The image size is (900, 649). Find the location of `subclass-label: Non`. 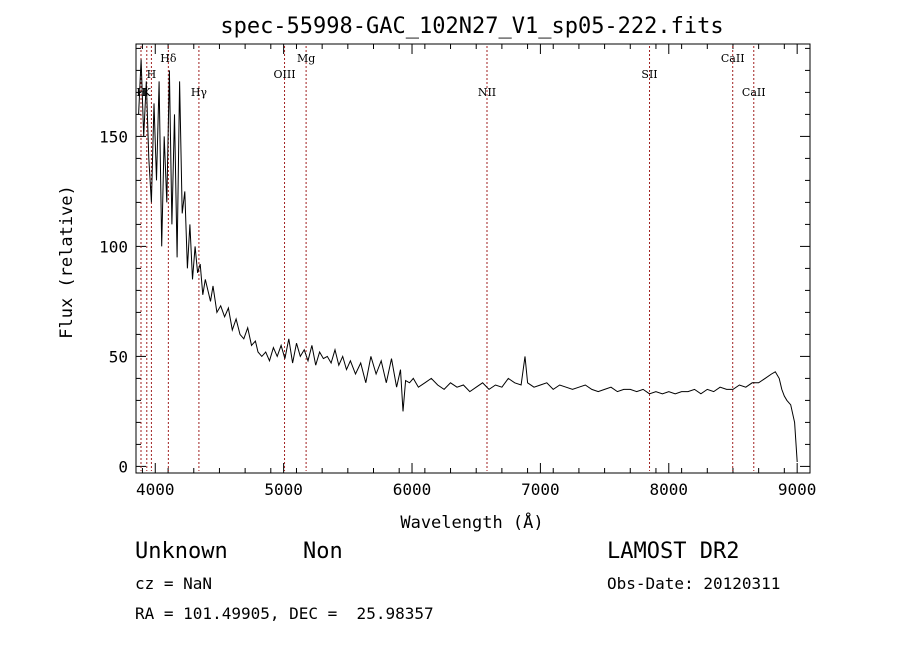

subclass-label: Non is located at coordinates (323, 551).